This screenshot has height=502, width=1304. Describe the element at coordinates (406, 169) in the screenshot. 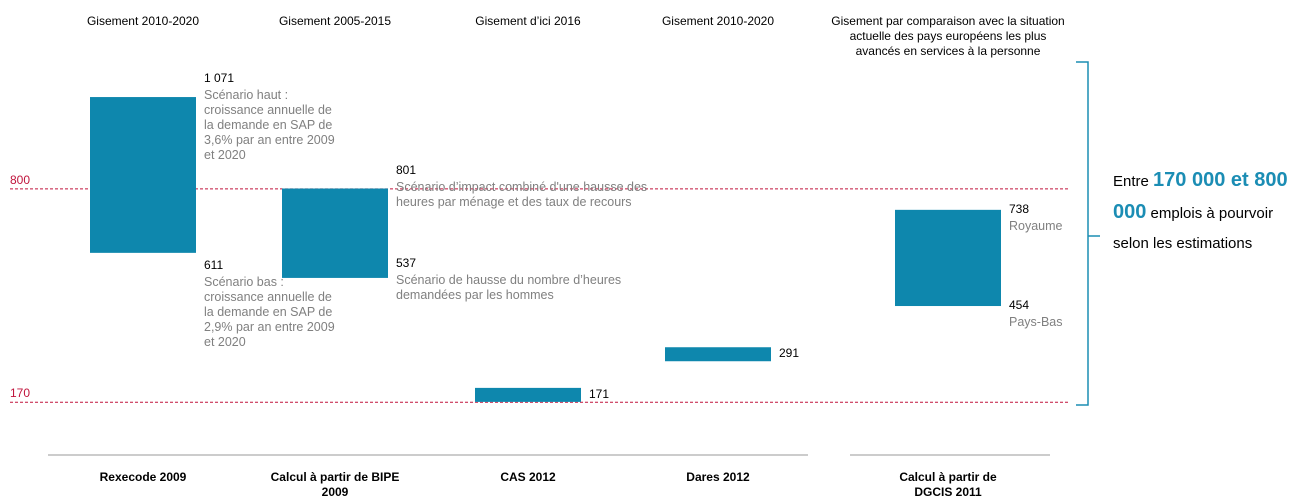

I see `value-label: 801` at that location.